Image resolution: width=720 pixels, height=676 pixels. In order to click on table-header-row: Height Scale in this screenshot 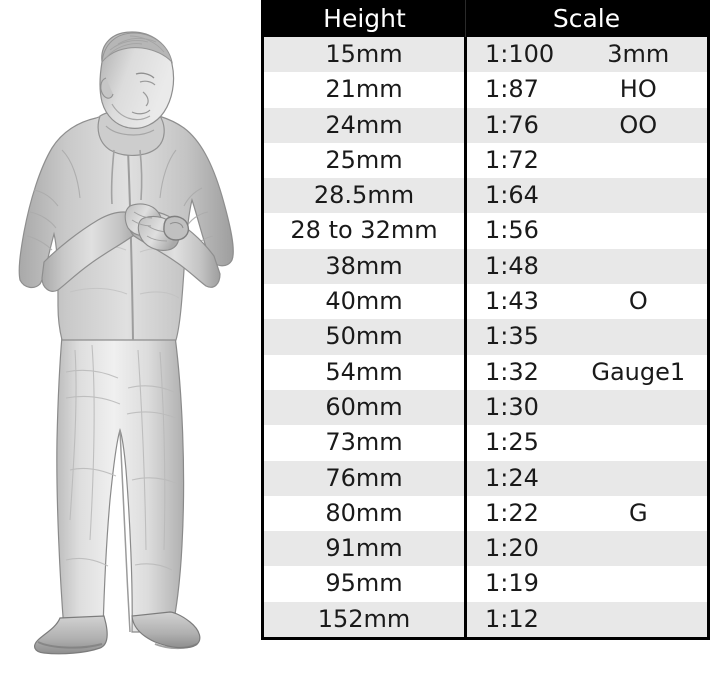, I will do `click(485, 18)`.